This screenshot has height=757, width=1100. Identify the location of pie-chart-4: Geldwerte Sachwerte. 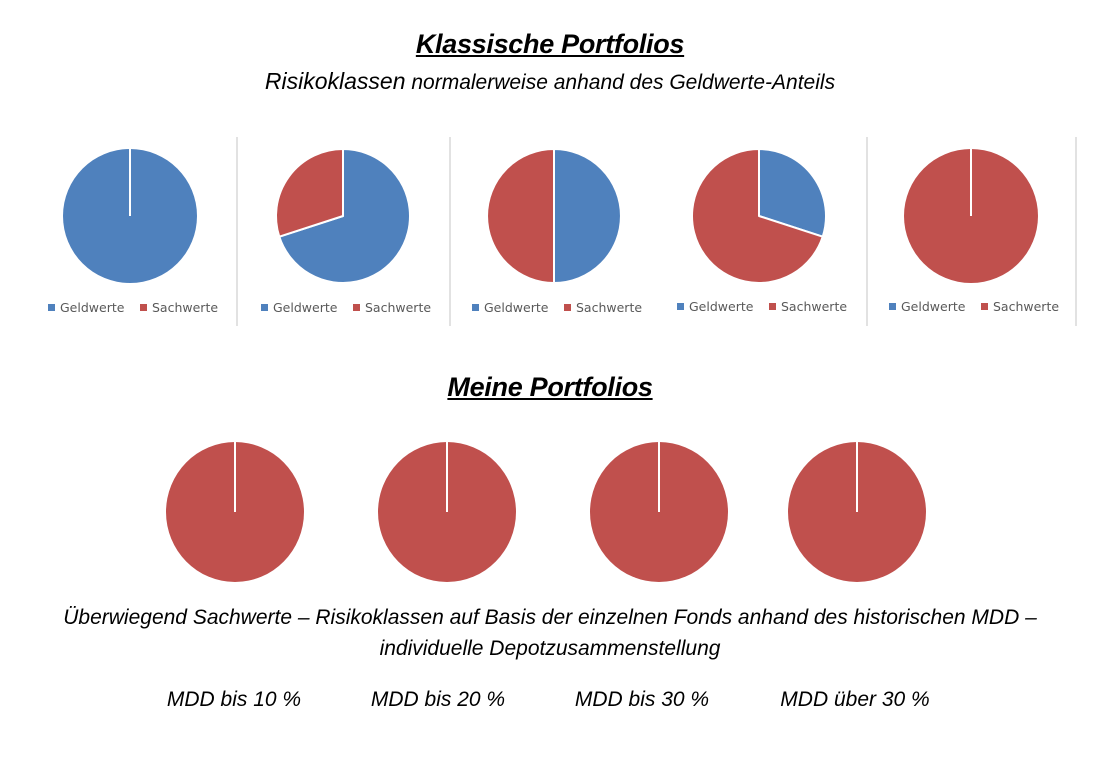
(762, 231).